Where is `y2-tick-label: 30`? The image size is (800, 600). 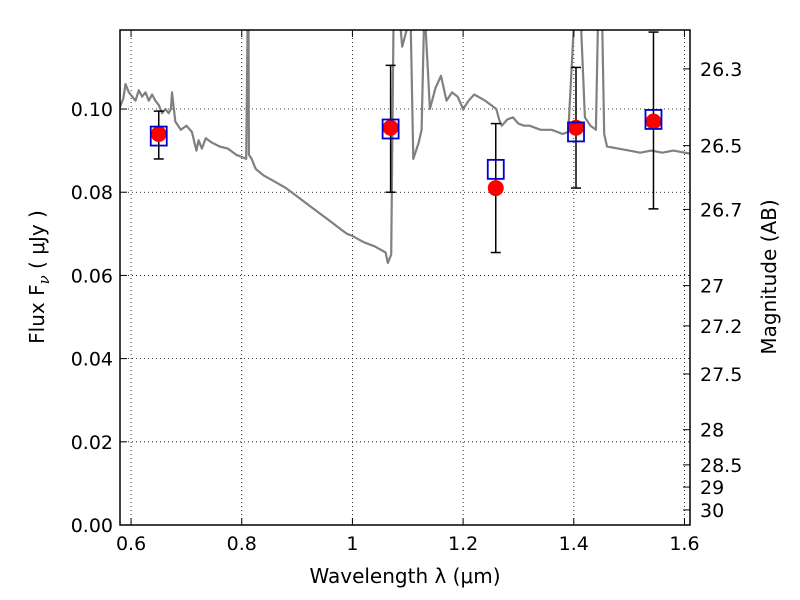 y2-tick-label: 30 is located at coordinates (712, 511).